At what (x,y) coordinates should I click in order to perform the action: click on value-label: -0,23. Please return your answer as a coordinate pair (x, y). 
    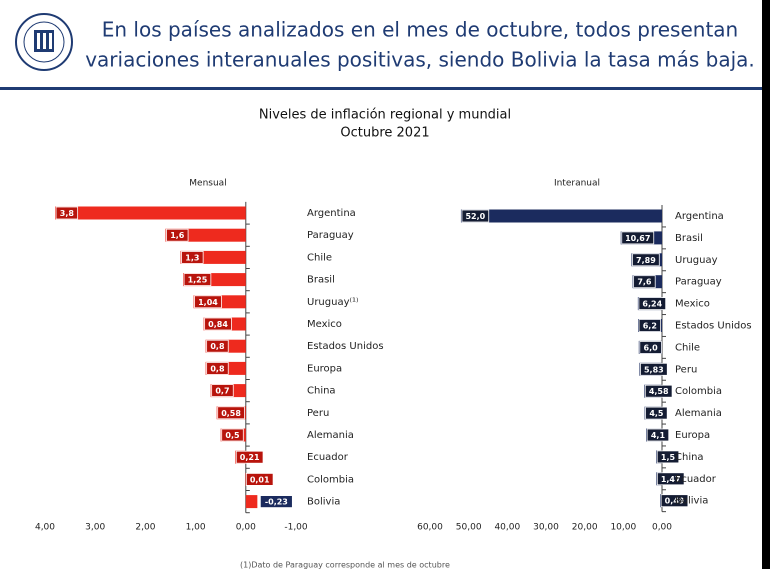
    Looking at the image, I should click on (276, 502).